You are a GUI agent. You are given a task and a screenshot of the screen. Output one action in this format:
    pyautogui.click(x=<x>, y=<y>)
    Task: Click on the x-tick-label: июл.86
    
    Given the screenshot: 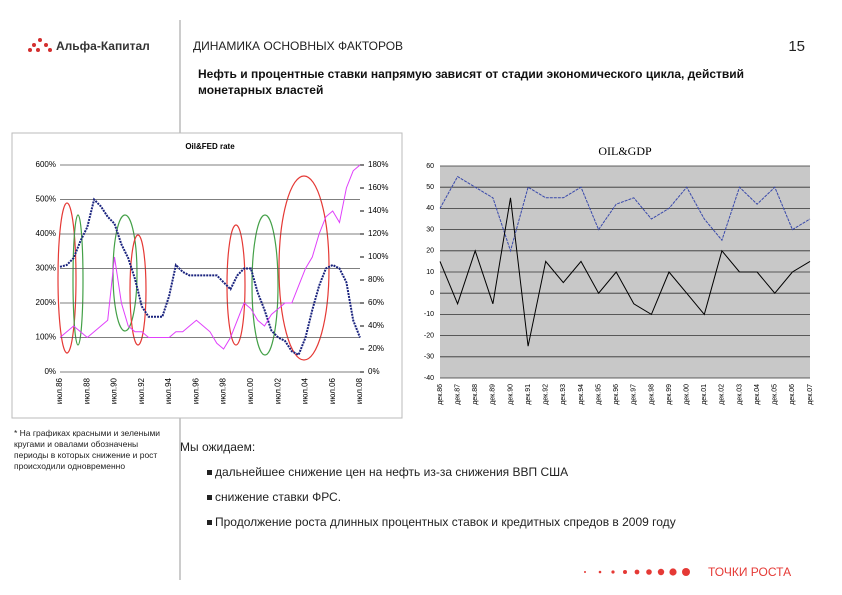 What is the action you would take?
    pyautogui.click(x=59, y=390)
    